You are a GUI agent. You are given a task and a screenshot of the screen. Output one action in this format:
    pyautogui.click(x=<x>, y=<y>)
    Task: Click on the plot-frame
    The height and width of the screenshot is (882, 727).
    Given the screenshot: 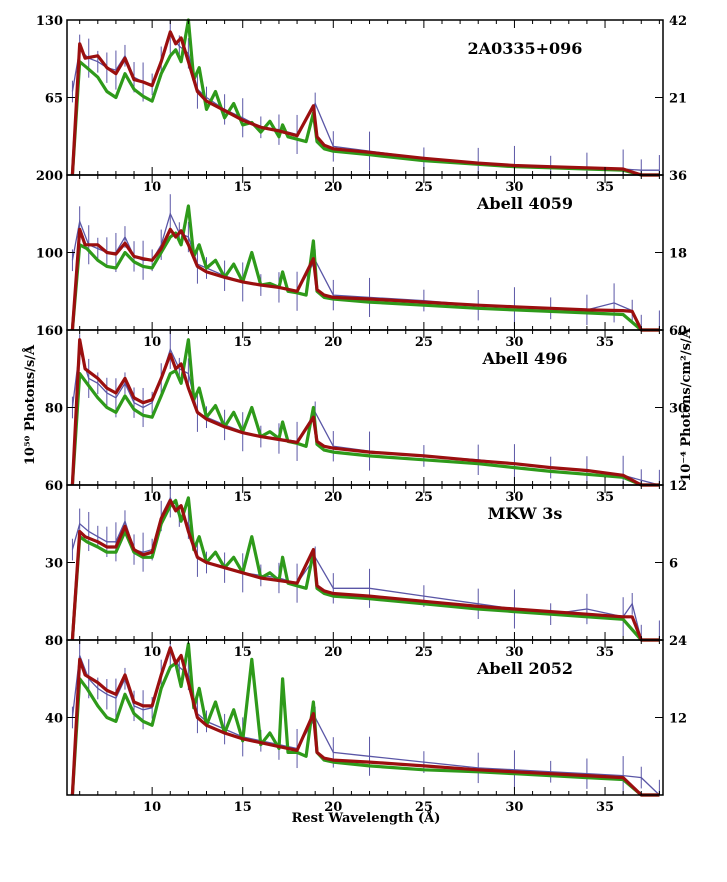 What is the action you would take?
    pyautogui.click(x=365, y=717)
    